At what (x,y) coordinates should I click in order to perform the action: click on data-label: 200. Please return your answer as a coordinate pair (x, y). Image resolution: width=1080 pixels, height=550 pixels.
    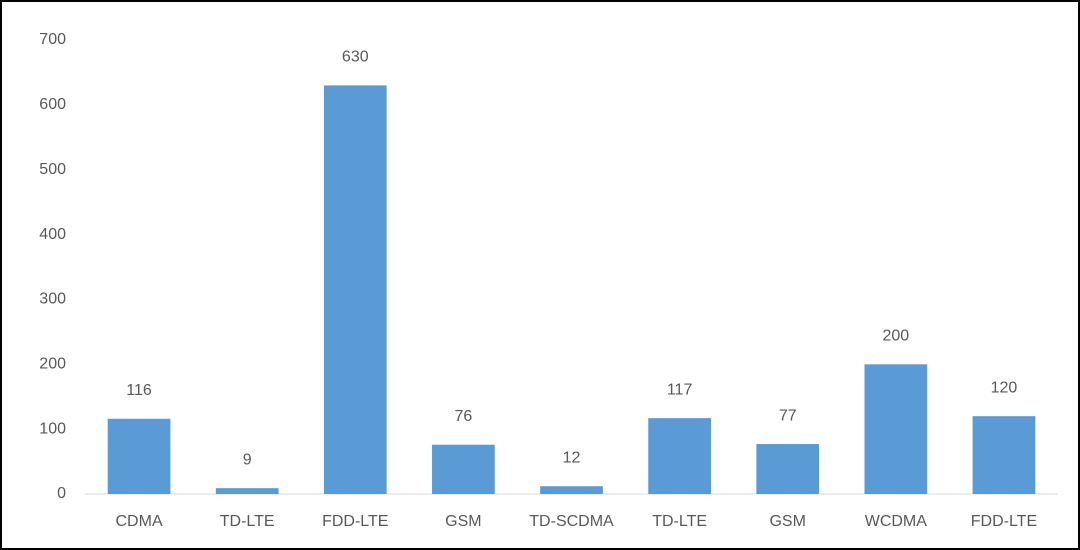
    Looking at the image, I should click on (895, 336).